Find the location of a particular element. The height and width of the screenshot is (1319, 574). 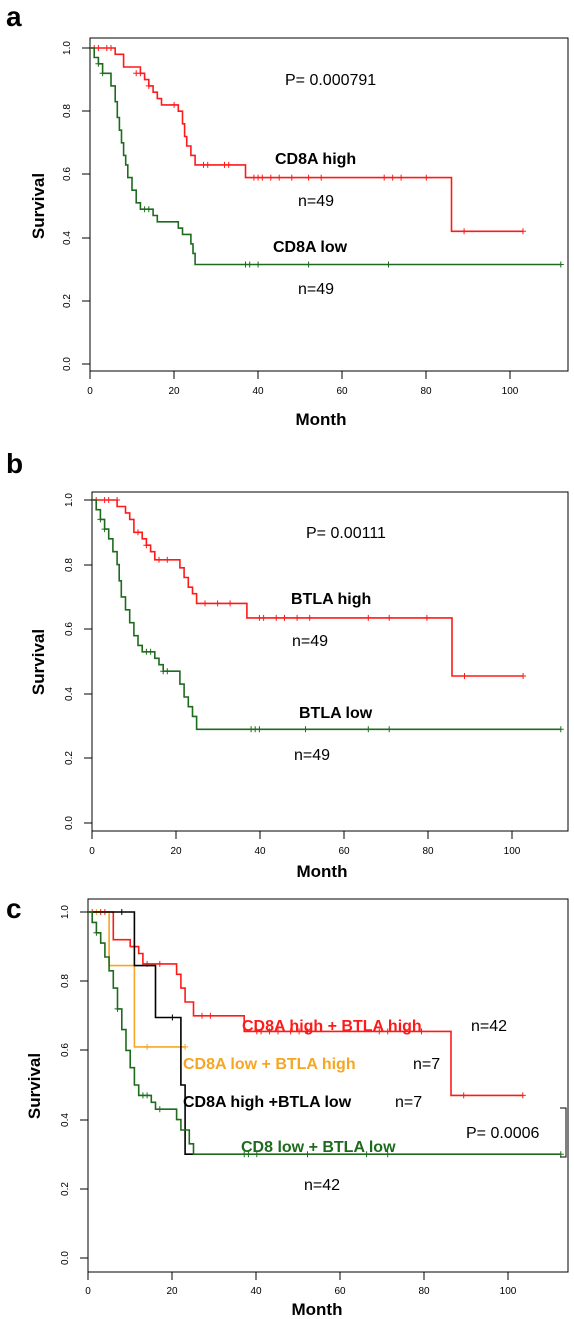

panel-a-label: a is located at coordinates (14, 16).